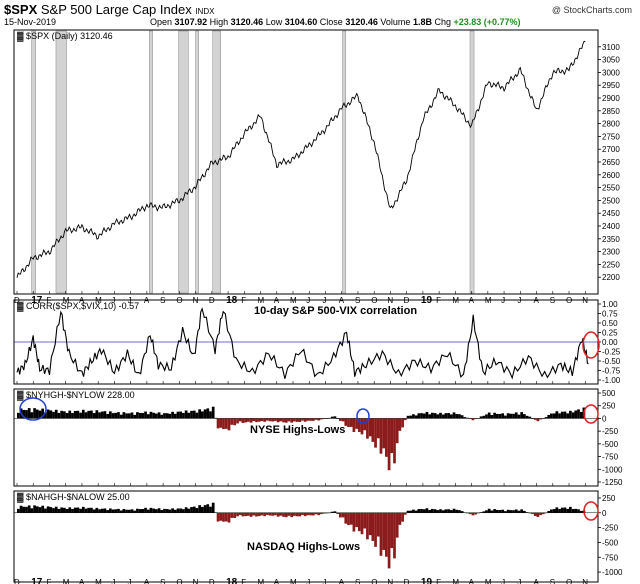 The width and height of the screenshot is (640, 584). What do you see at coordinates (422, 22) in the screenshot?
I see `volume-value: 1.8B` at bounding box center [422, 22].